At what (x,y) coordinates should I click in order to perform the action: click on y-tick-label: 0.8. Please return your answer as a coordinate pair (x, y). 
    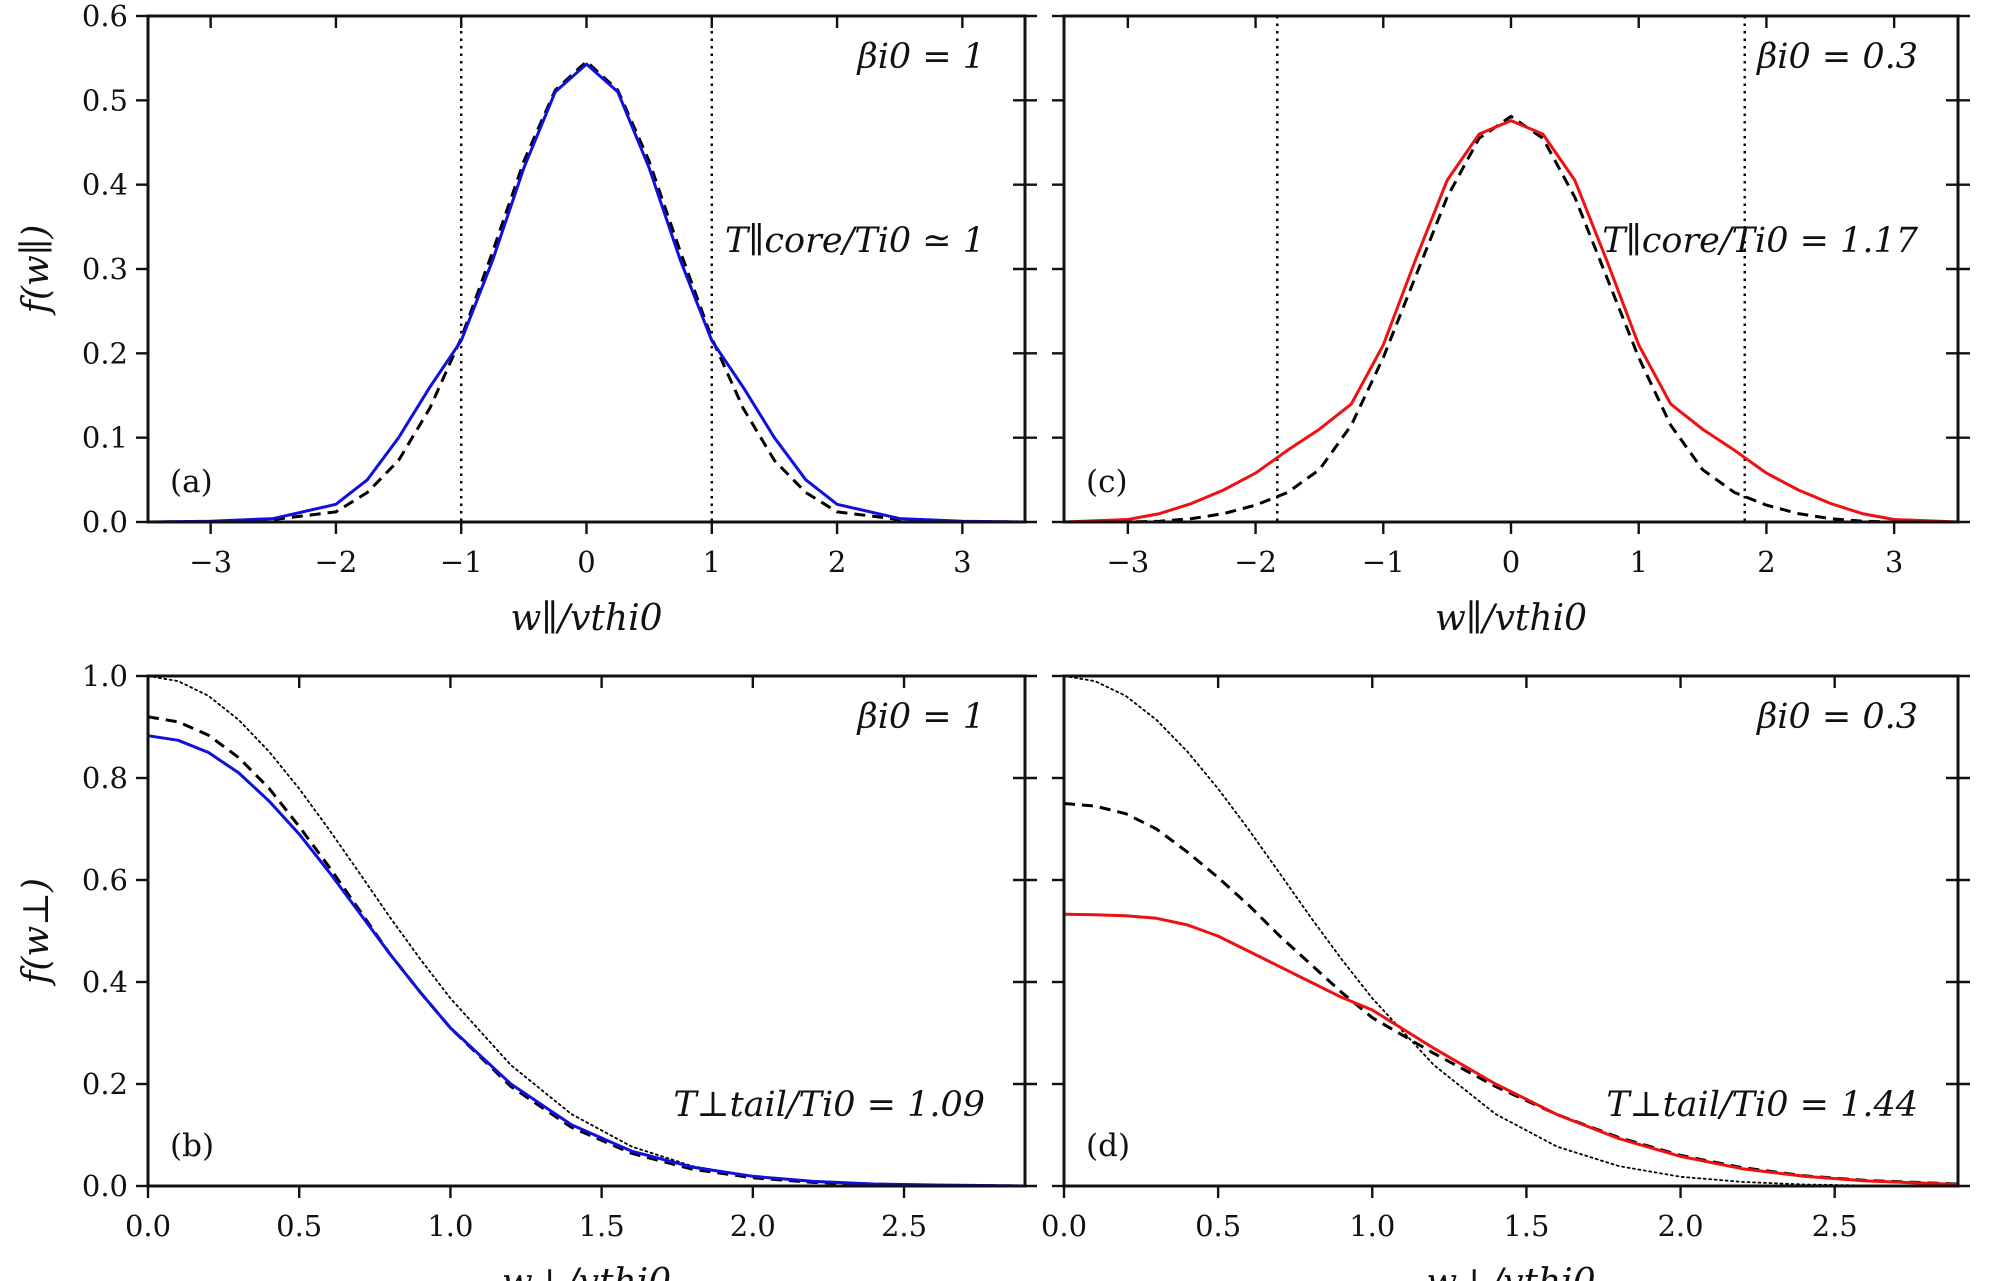
    Looking at the image, I should click on (105, 778).